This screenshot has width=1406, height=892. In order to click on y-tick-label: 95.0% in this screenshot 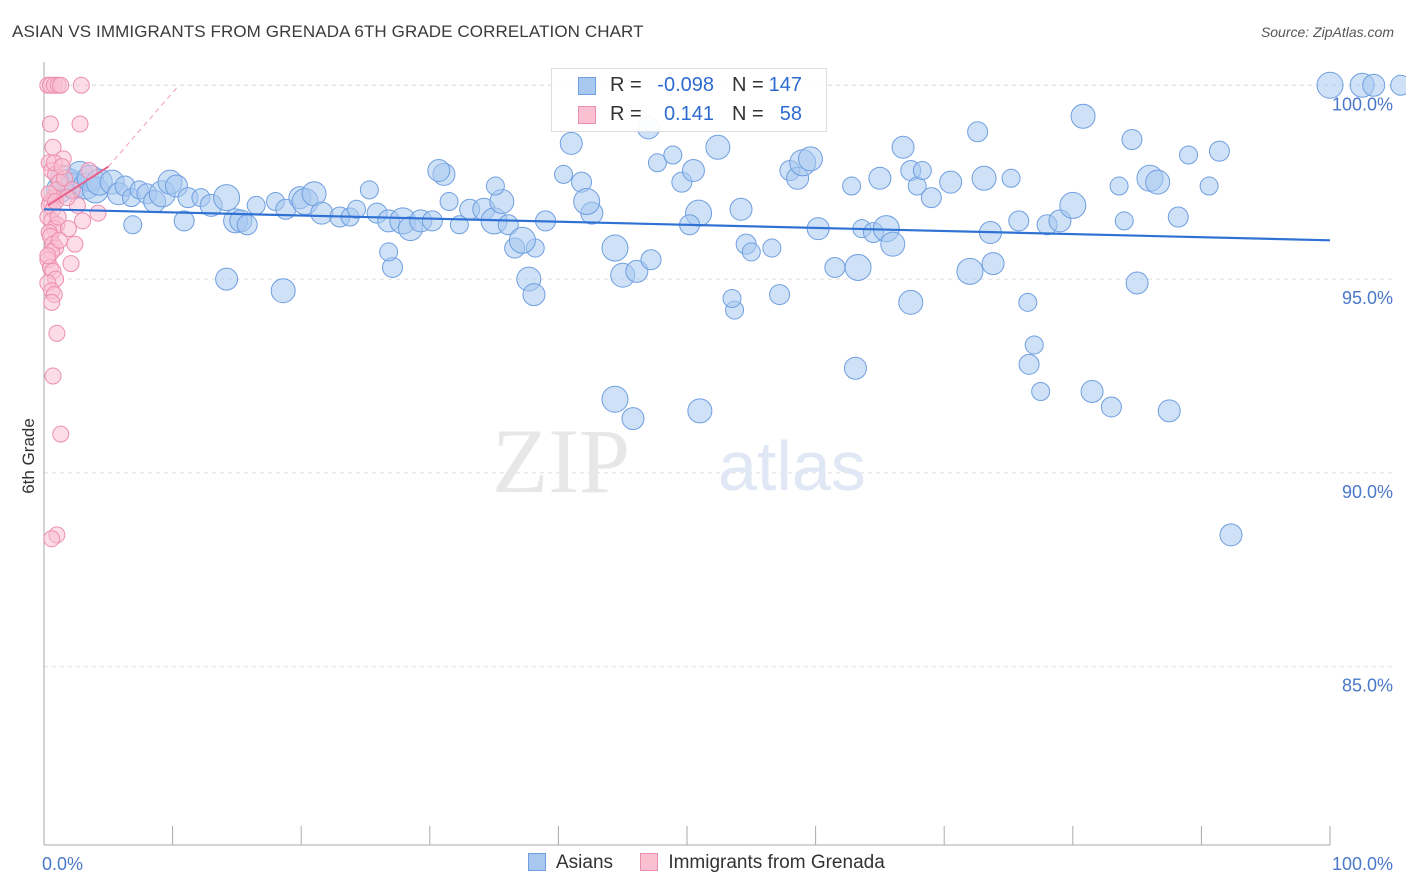, I will do `click(1367, 298)`.